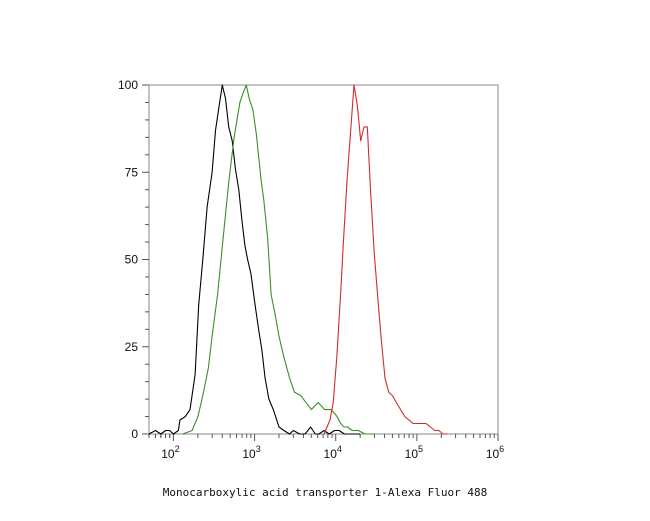 This screenshot has width=650, height=521. Describe the element at coordinates (170, 452) in the screenshot. I see `x-tick-label: 10²` at that location.